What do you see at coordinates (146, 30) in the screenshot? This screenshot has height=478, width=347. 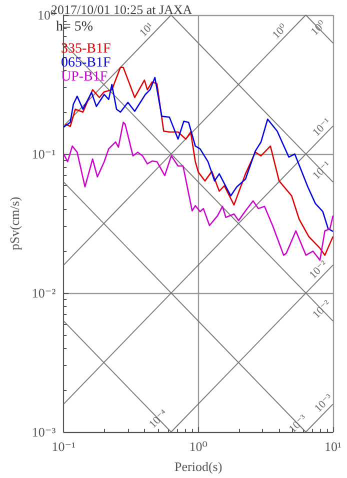 I see `annotation: 10¹` at bounding box center [146, 30].